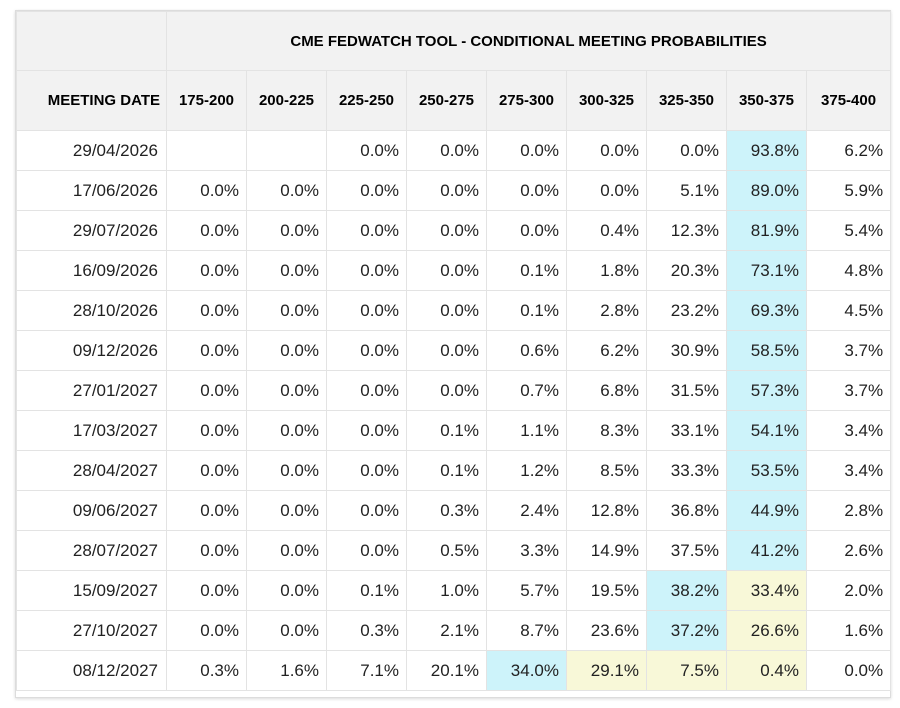 The image size is (900, 708). What do you see at coordinates (848, 510) in the screenshot?
I see `probability-cell: 2.8%` at bounding box center [848, 510].